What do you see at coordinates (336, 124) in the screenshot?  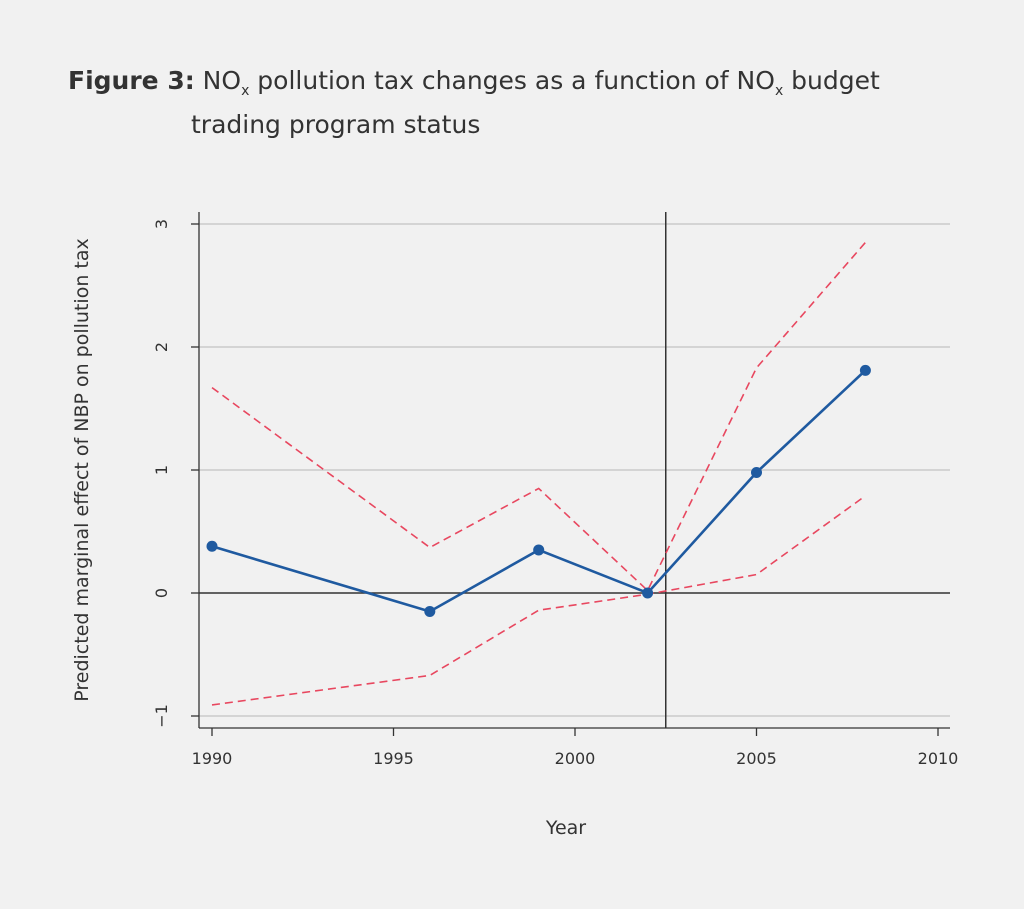 I see `title-line-2: trading program status` at bounding box center [336, 124].